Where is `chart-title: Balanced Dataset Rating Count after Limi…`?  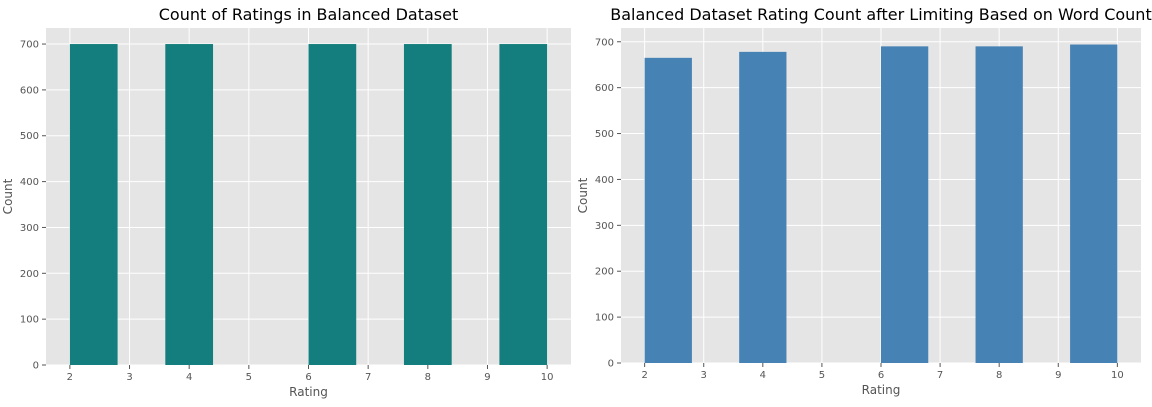 chart-title: Balanced Dataset Rating Count after Limi… is located at coordinates (880, 14).